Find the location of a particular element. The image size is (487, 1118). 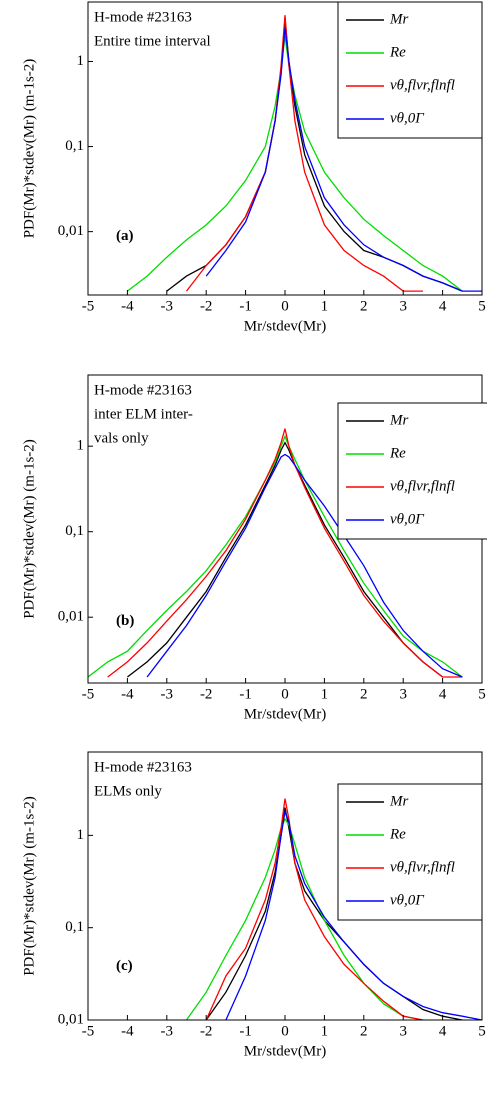

panel-label: (c) is located at coordinates (124, 966).